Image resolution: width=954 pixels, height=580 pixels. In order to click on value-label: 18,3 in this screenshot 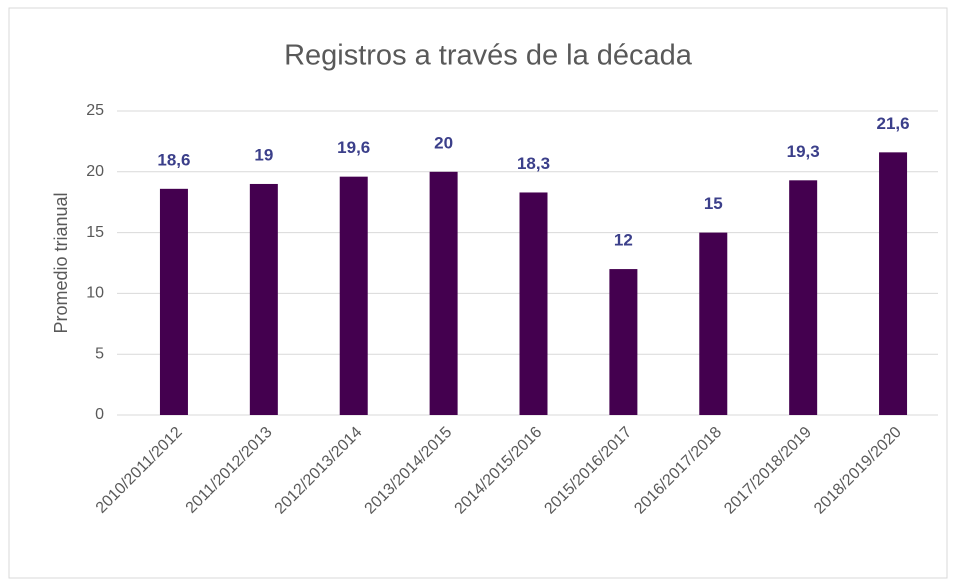, I will do `click(533, 163)`.